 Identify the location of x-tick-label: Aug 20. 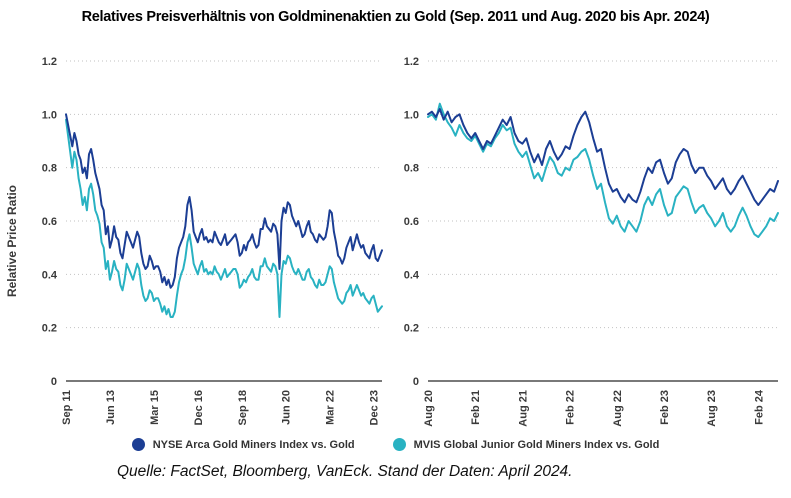
(429, 408).